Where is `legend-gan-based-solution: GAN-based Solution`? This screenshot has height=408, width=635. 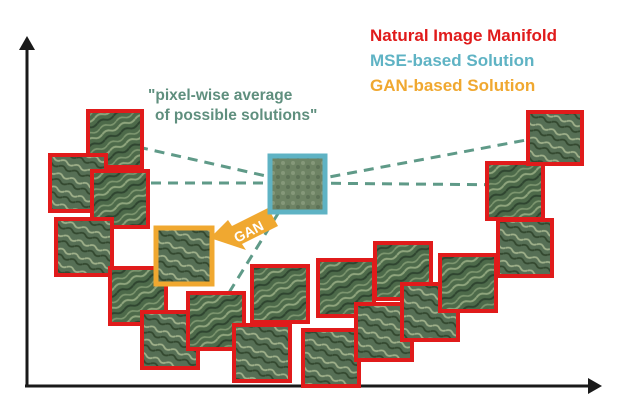
legend-gan-based-solution: GAN-based Solution is located at coordinates (452, 85).